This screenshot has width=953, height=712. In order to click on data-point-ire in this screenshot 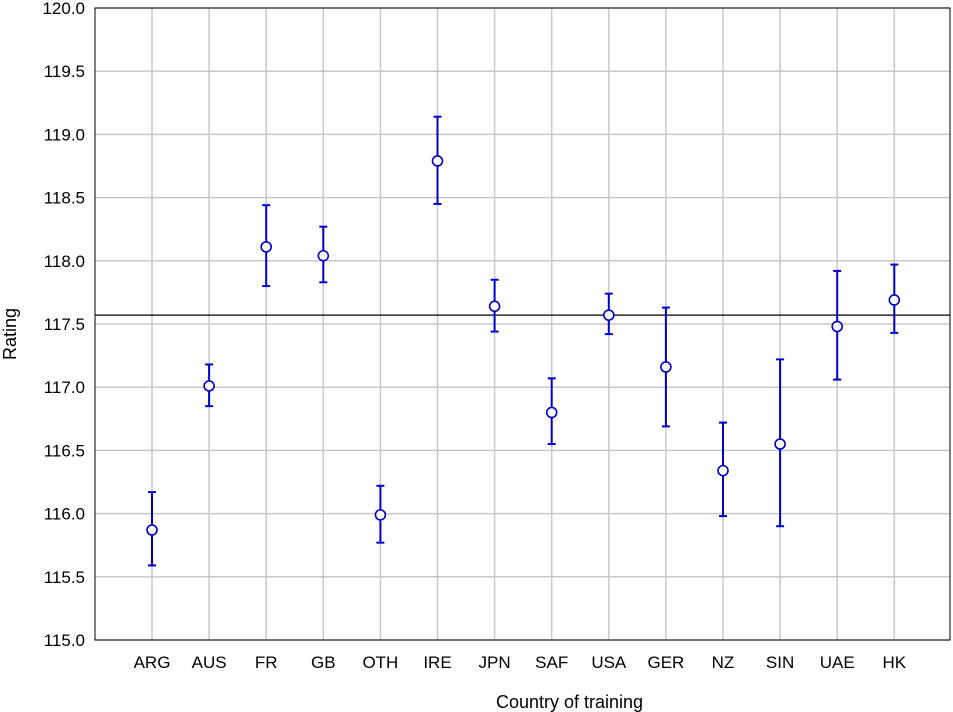, I will do `click(437, 160)`.